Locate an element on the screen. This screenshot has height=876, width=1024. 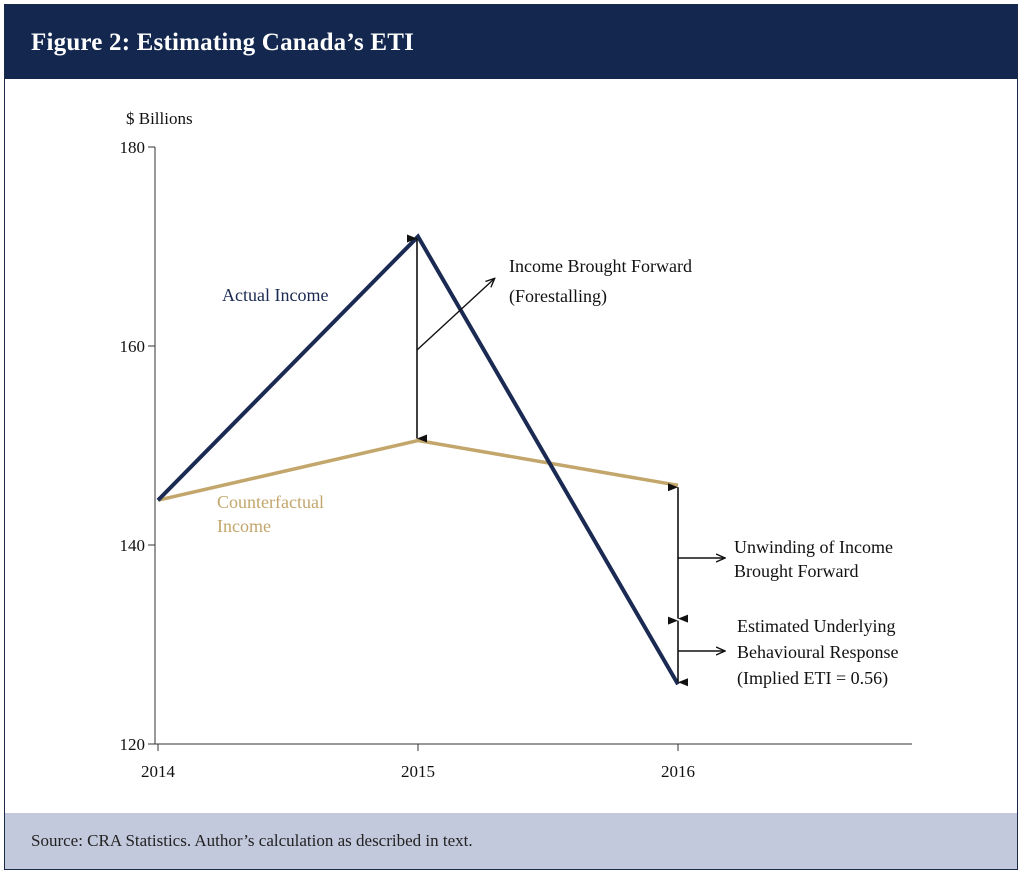
x-tick-label: 2015 is located at coordinates (418, 771).